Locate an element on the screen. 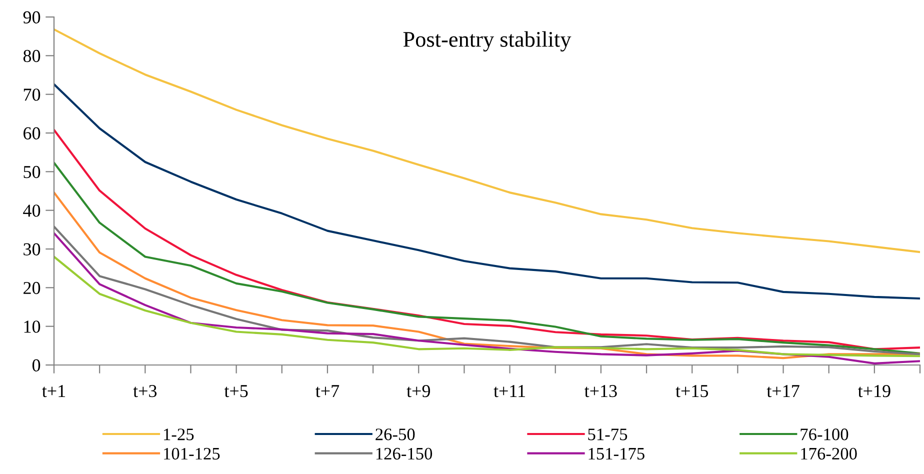 Image resolution: width=924 pixels, height=474 pixels. x-tick-label: t+17 is located at coordinates (783, 391).